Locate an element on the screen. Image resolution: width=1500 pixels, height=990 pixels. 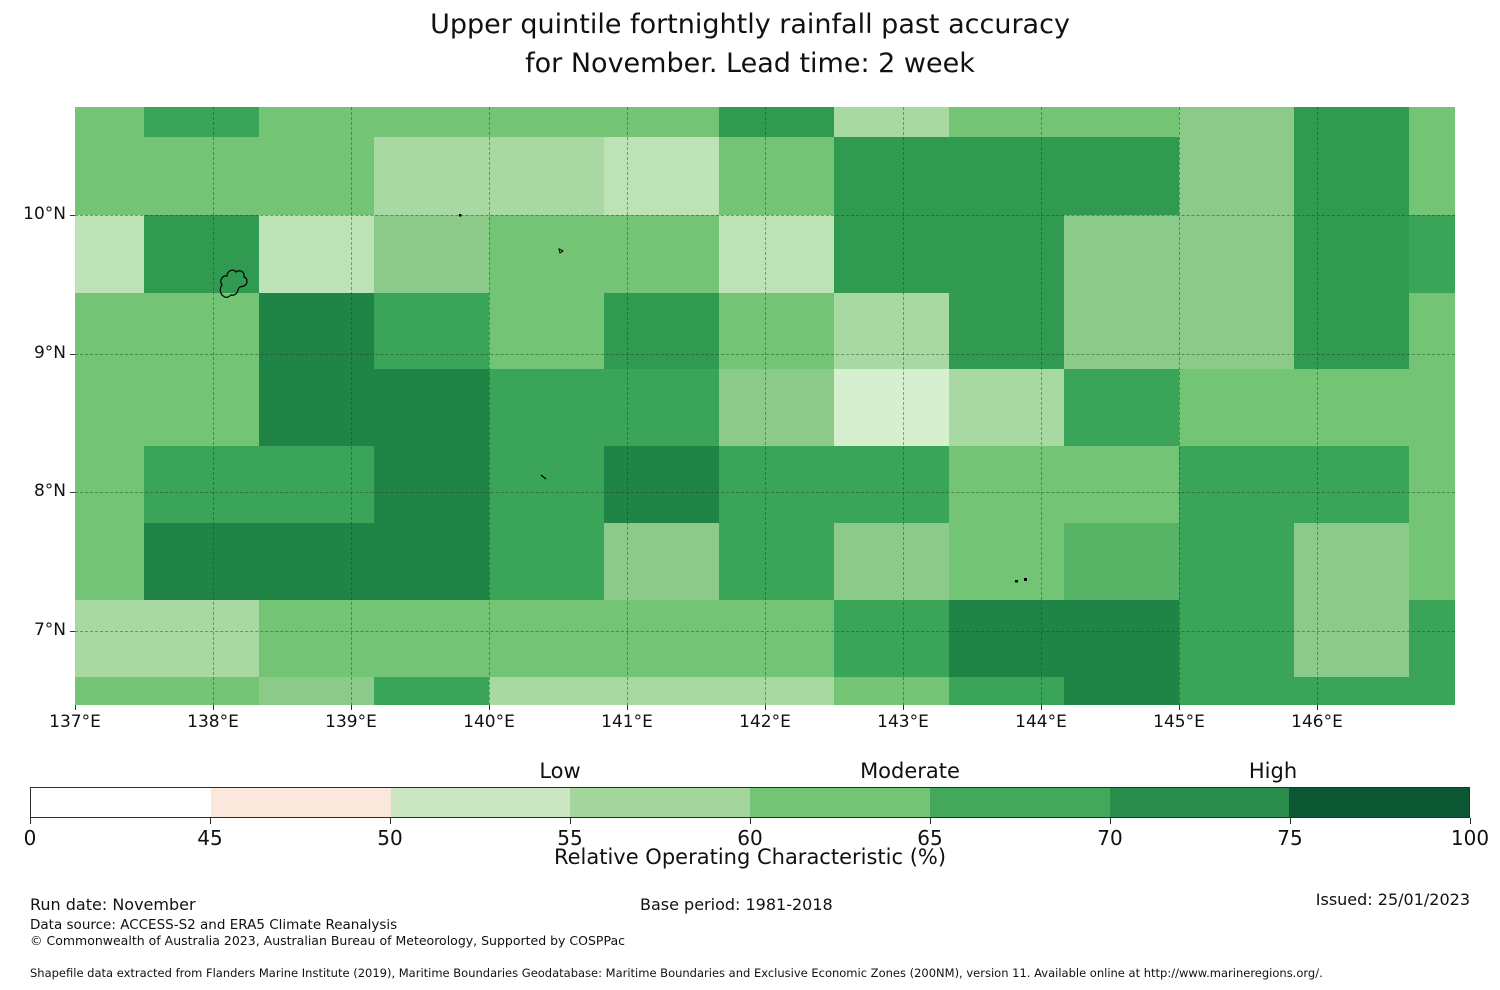
y-axis-tick-label: 7°N is located at coordinates (49, 629).